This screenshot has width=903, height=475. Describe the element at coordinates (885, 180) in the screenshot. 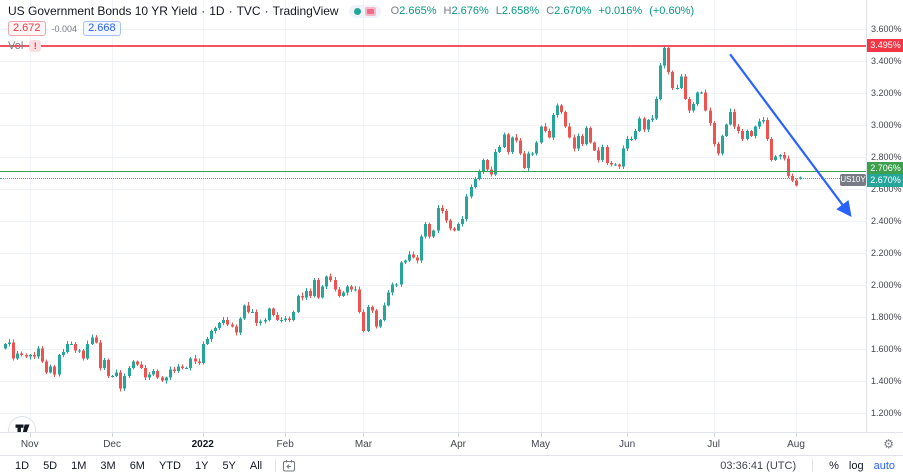

I see `last-price-label: 2.670%` at that location.